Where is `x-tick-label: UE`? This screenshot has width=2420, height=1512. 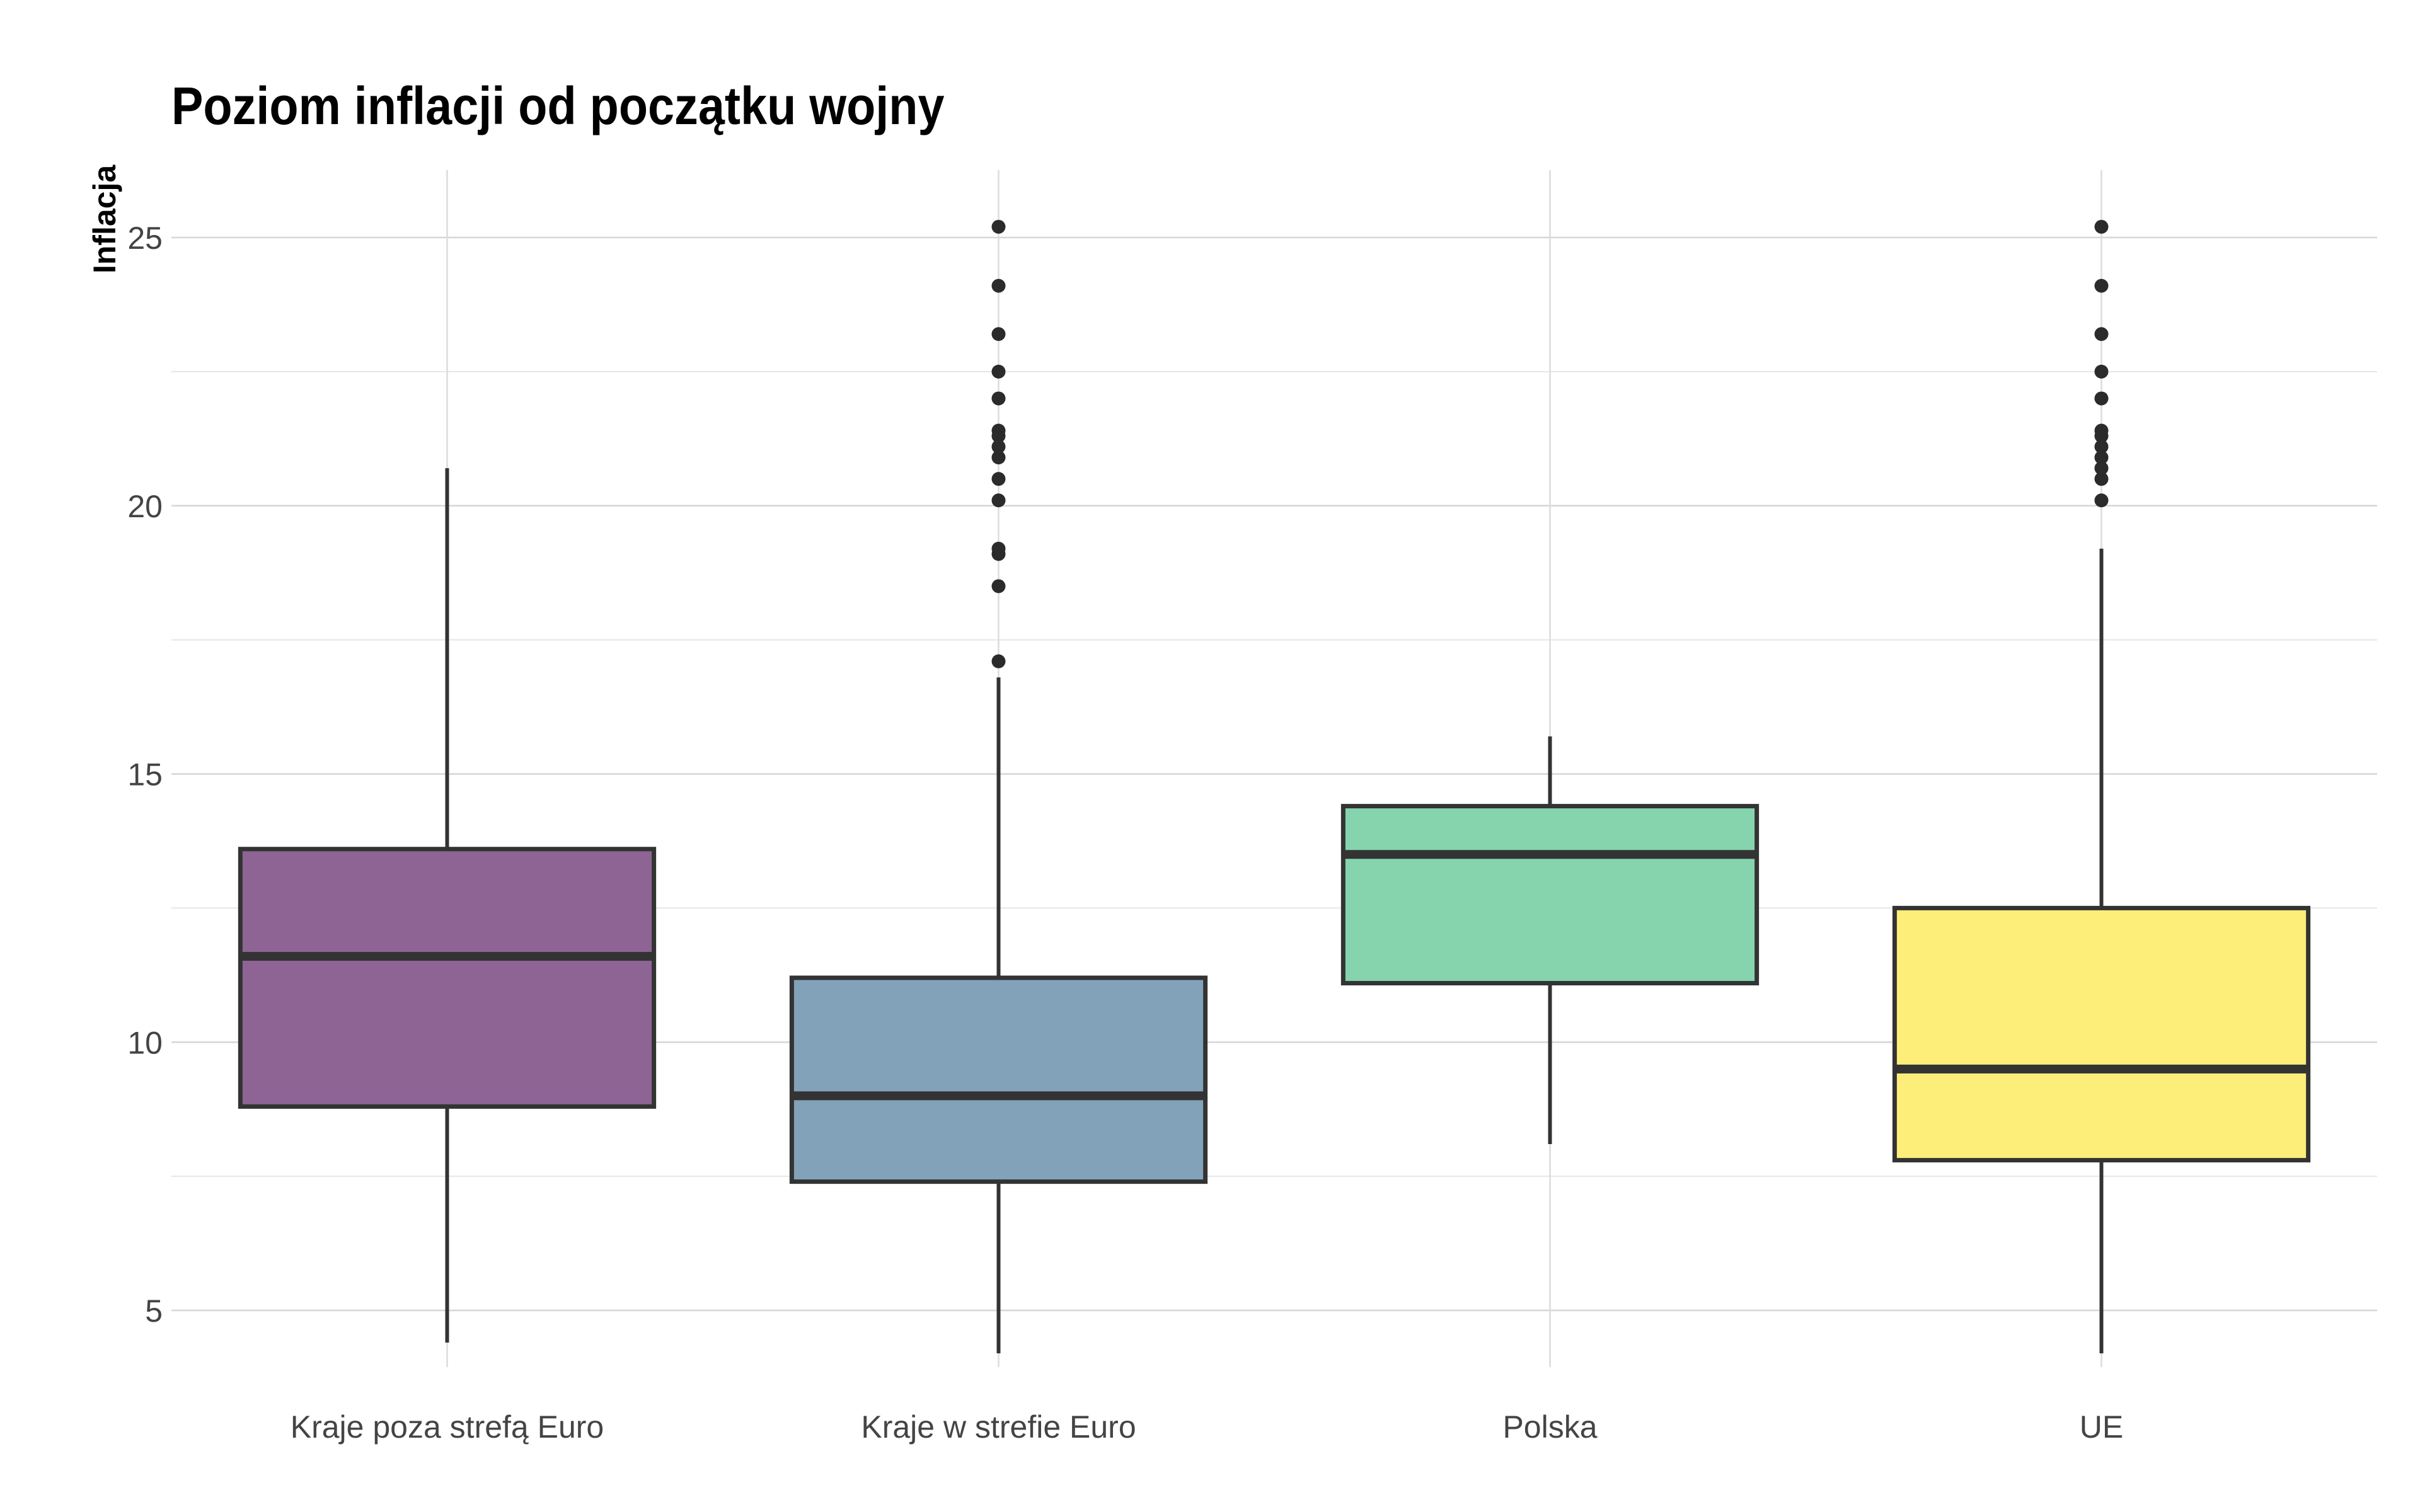
x-tick-label: UE is located at coordinates (2102, 1427).